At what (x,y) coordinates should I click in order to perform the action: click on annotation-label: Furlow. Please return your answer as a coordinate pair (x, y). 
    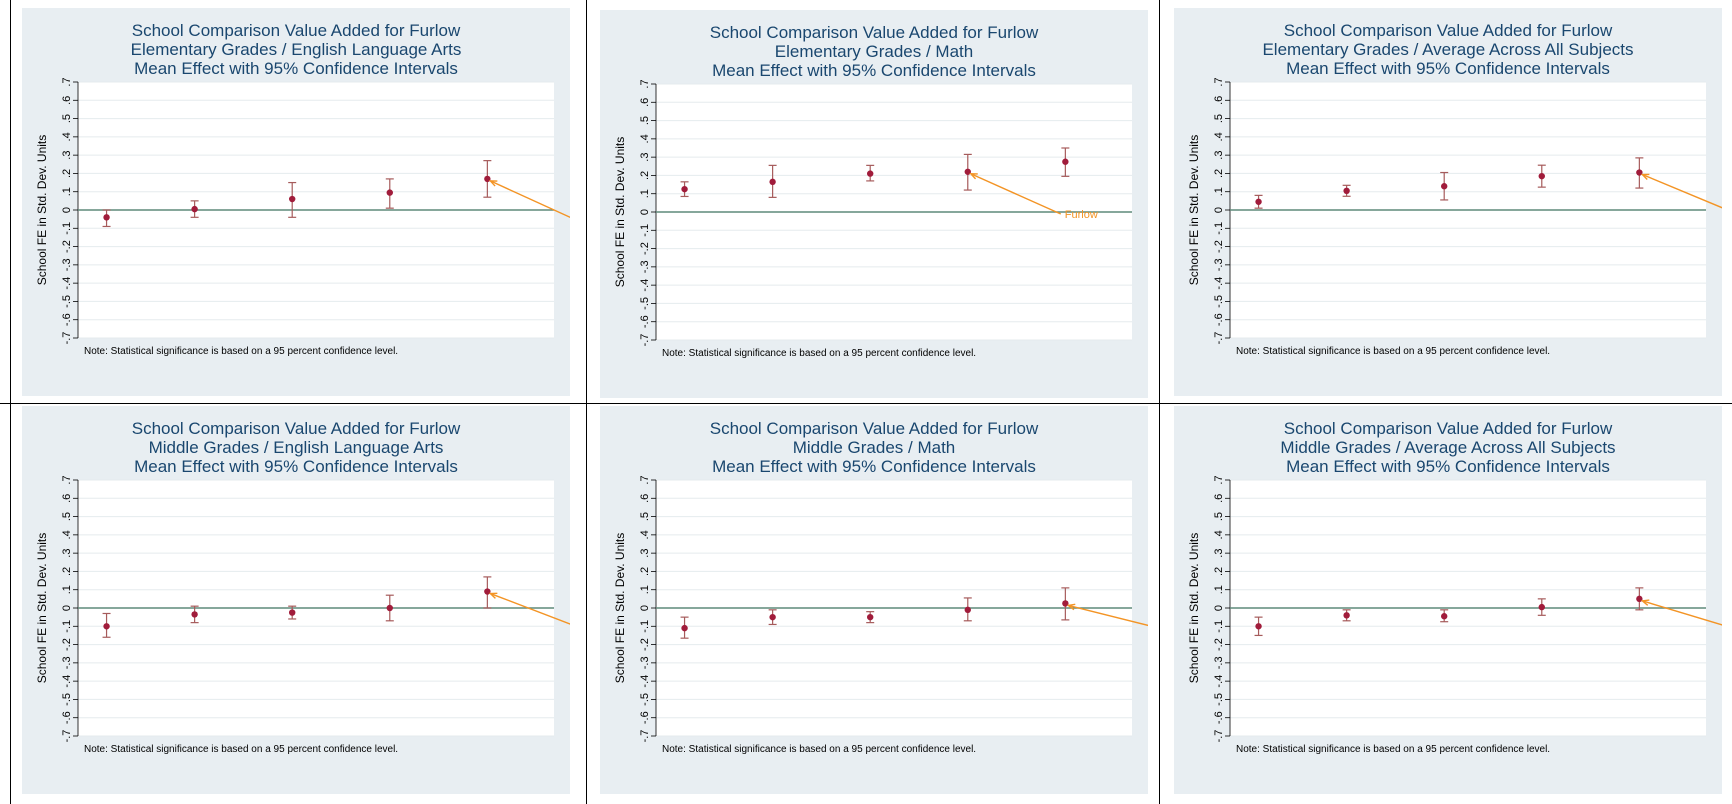
    Looking at the image, I should click on (1081, 215).